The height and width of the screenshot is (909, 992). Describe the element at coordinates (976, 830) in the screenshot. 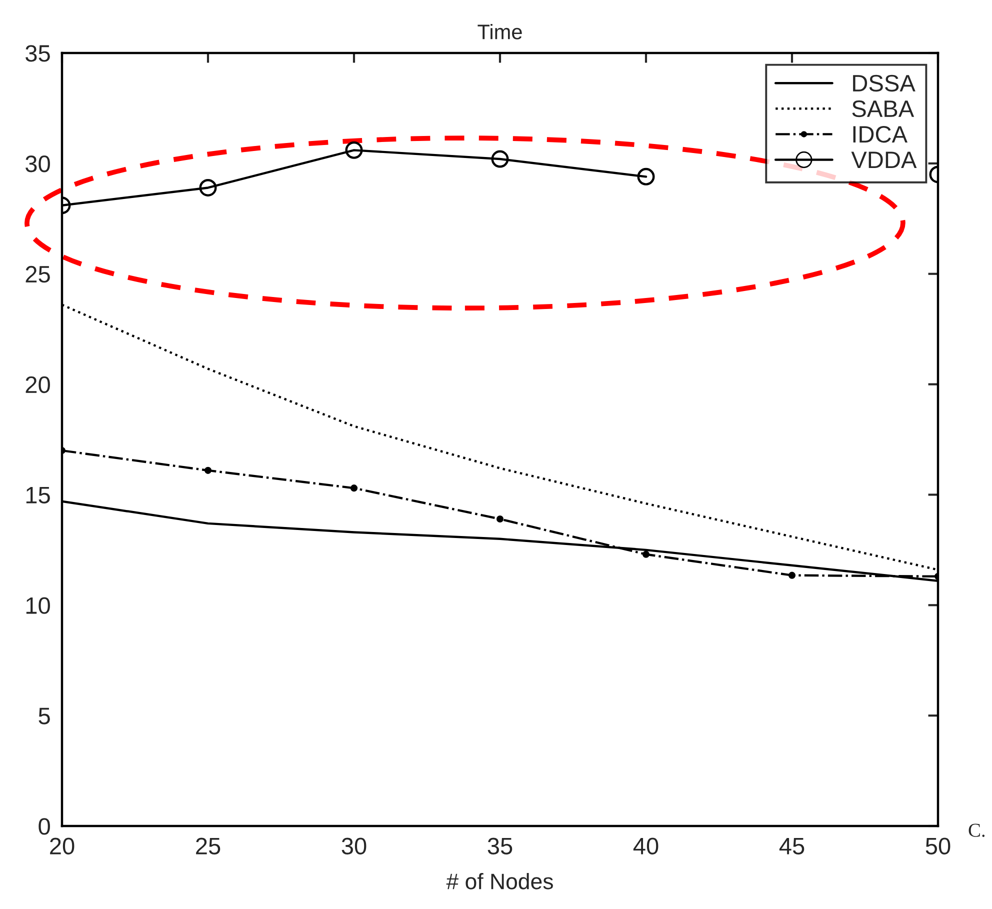

I see `text: C.` at that location.